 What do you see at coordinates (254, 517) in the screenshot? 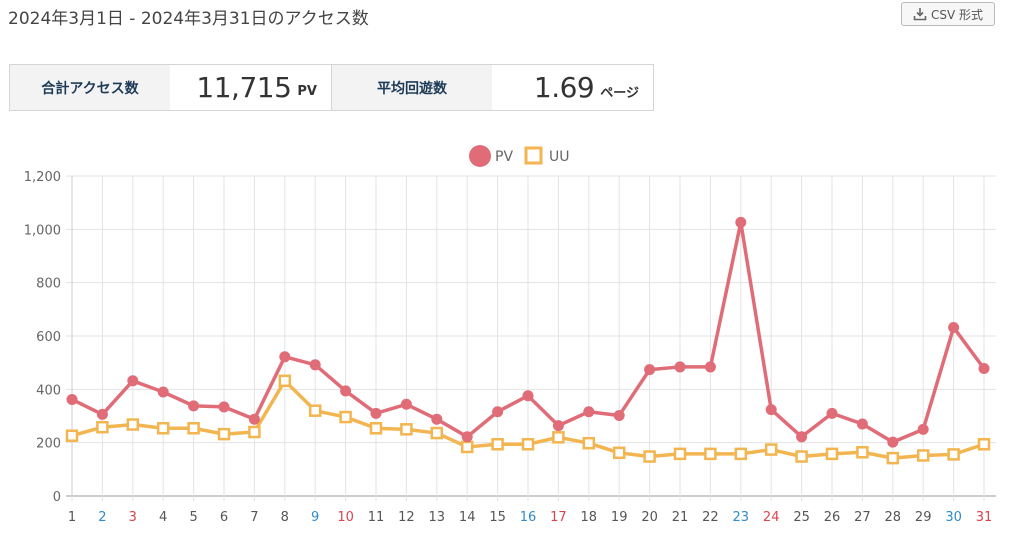
I see `x-tick-label: 7` at bounding box center [254, 517].